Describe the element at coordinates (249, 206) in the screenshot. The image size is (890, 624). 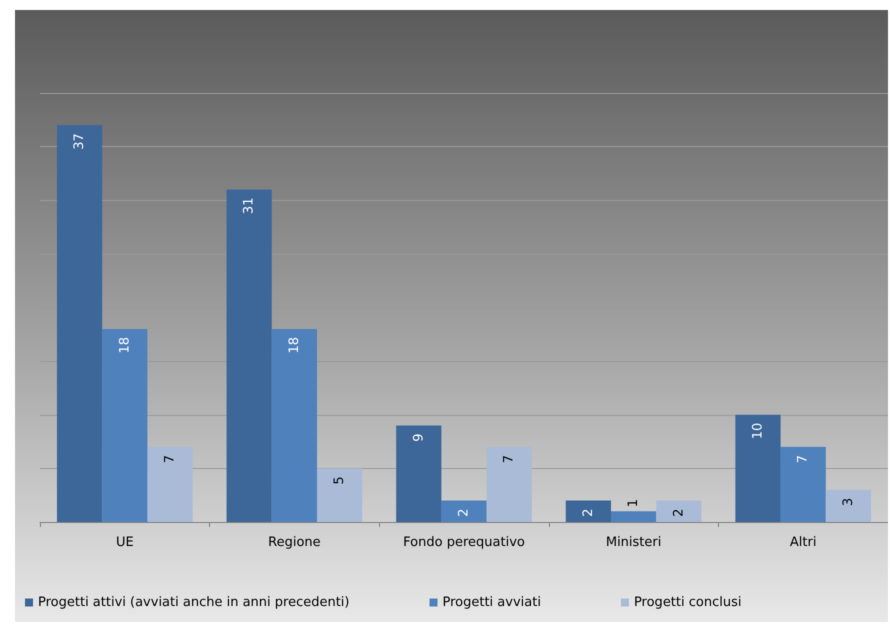
I see `data-label: 31` at that location.